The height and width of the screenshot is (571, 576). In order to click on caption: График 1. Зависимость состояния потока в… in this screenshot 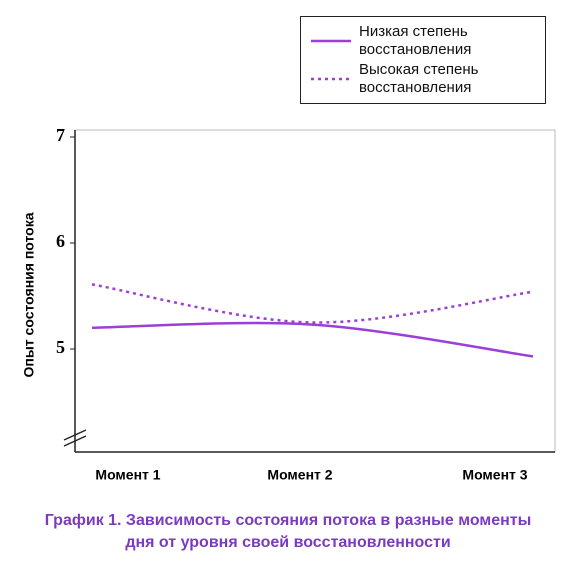, I will do `click(288, 531)`.